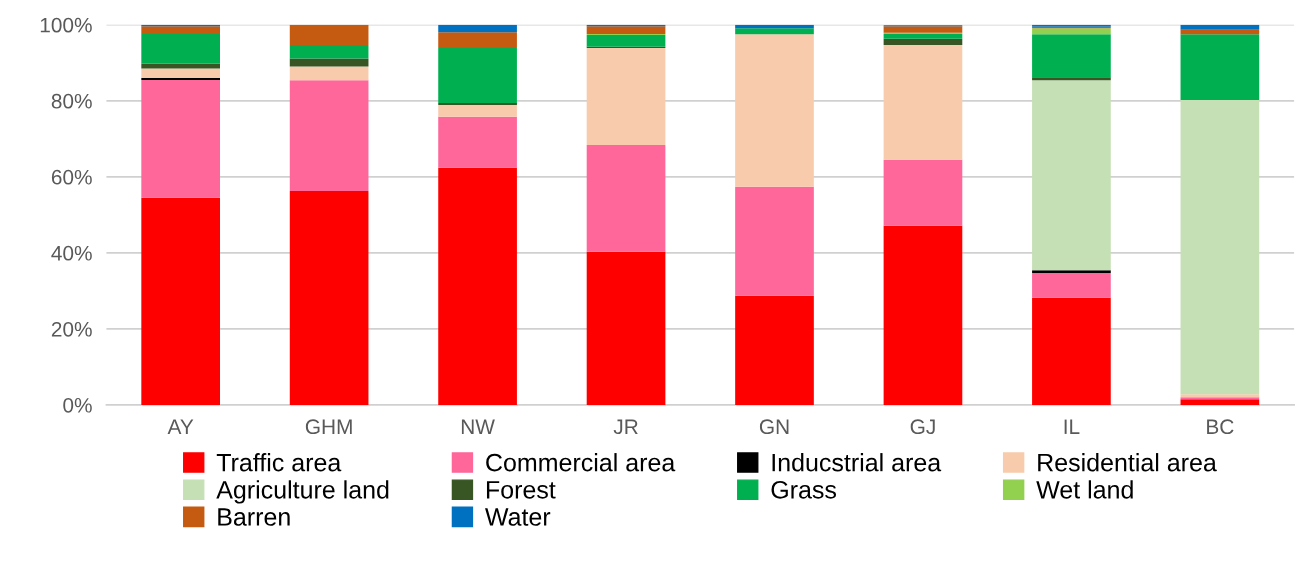  Describe the element at coordinates (857, 462) in the screenshot. I see `legend-label: Inducstrial area` at that location.